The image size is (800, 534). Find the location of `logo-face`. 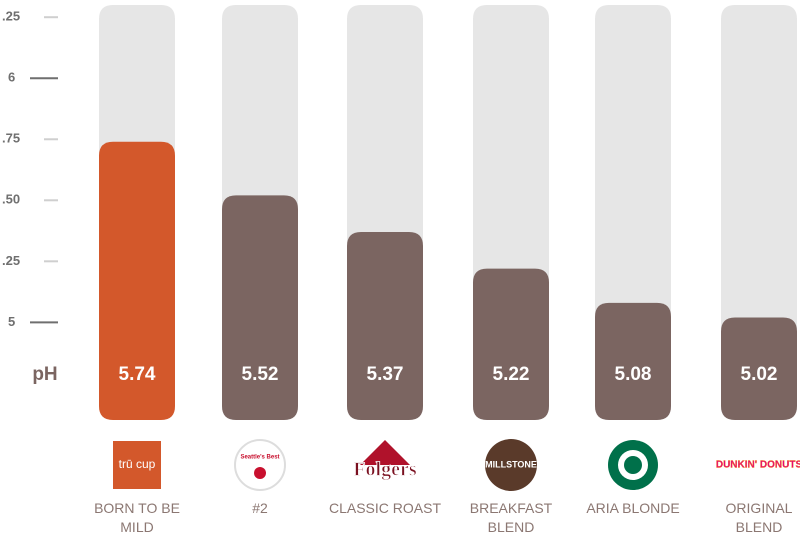

logo-face is located at coordinates (633, 465).